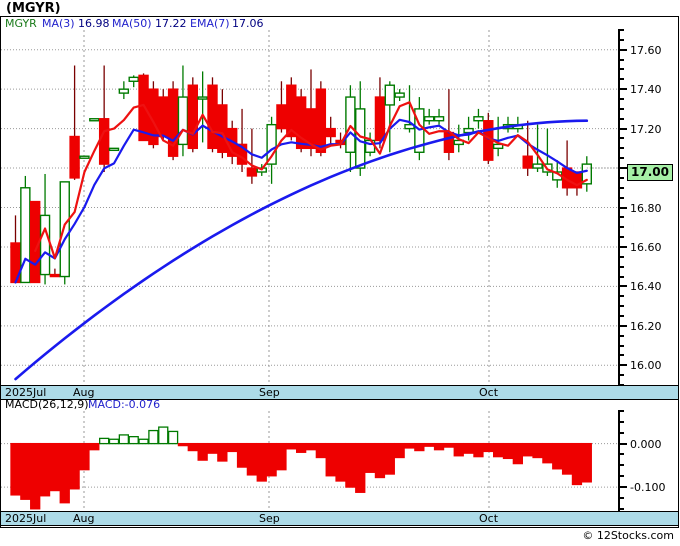 Image resolution: width=680 pixels, height=546 pixels. Describe the element at coordinates (646, 366) in the screenshot. I see `price-axis-label: 16.00` at that location.